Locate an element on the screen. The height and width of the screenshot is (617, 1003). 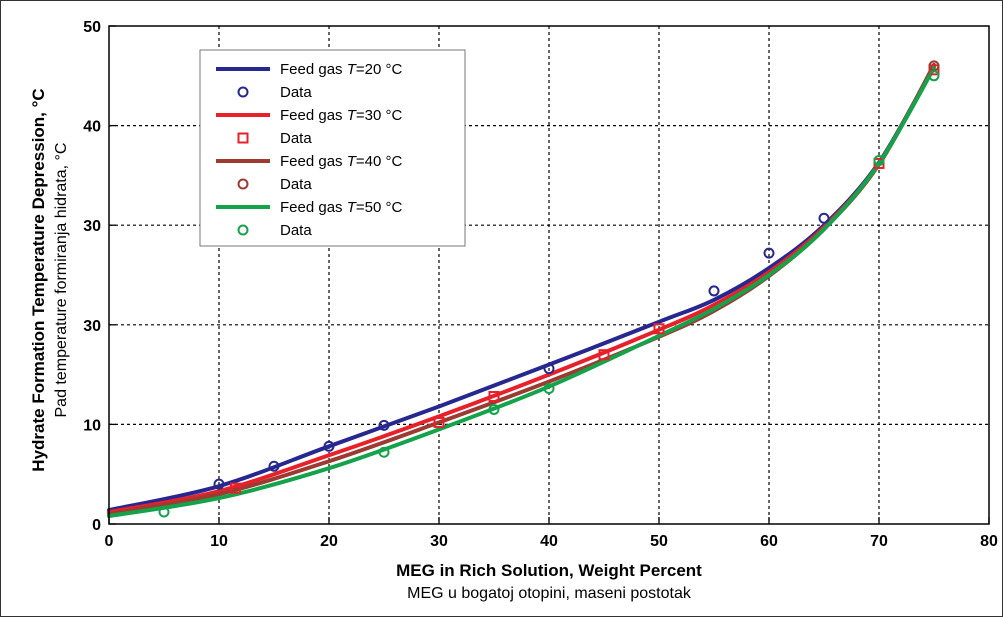
x-tick-label: 50 is located at coordinates (659, 541).